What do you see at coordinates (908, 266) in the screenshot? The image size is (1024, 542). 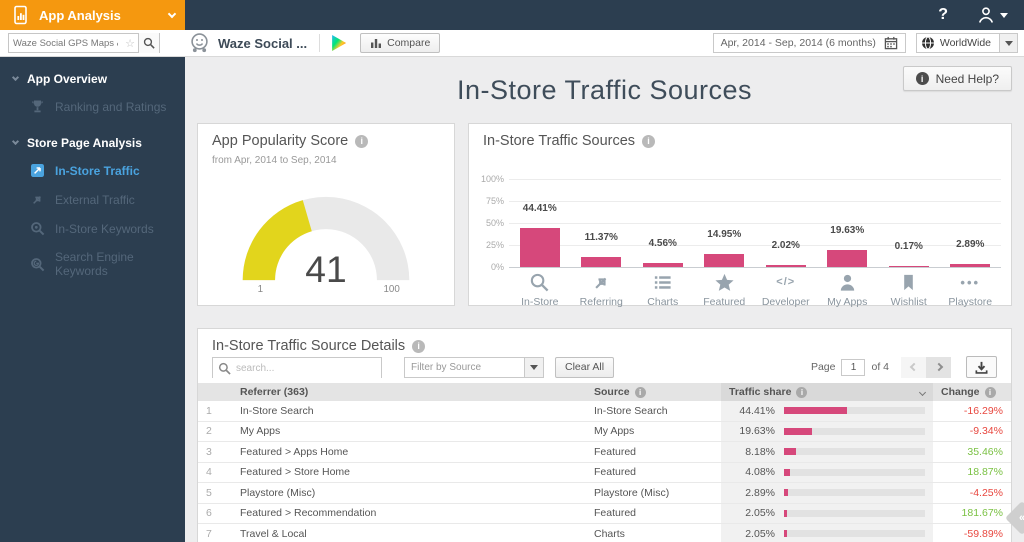 I see `bar-wishlist` at bounding box center [908, 266].